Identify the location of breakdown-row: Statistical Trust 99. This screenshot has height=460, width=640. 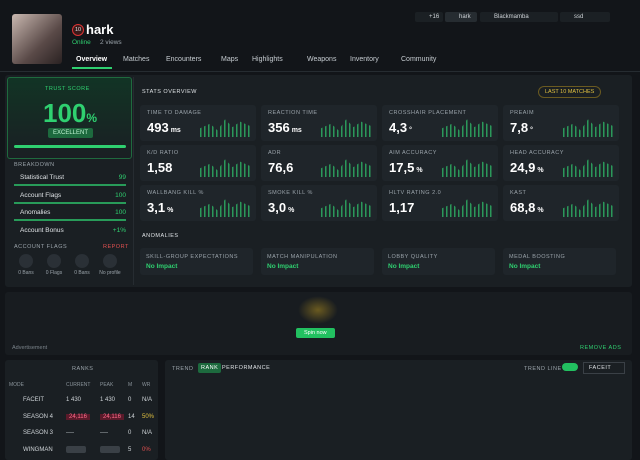
(70, 177).